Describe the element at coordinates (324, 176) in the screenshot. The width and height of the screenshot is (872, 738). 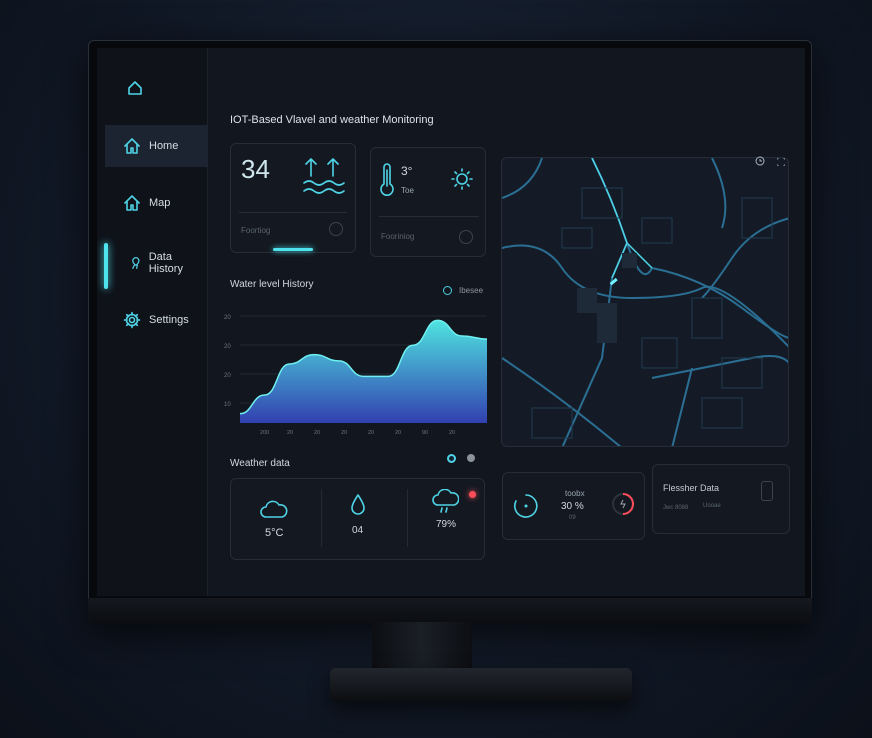
I see `water-rising-icon` at that location.